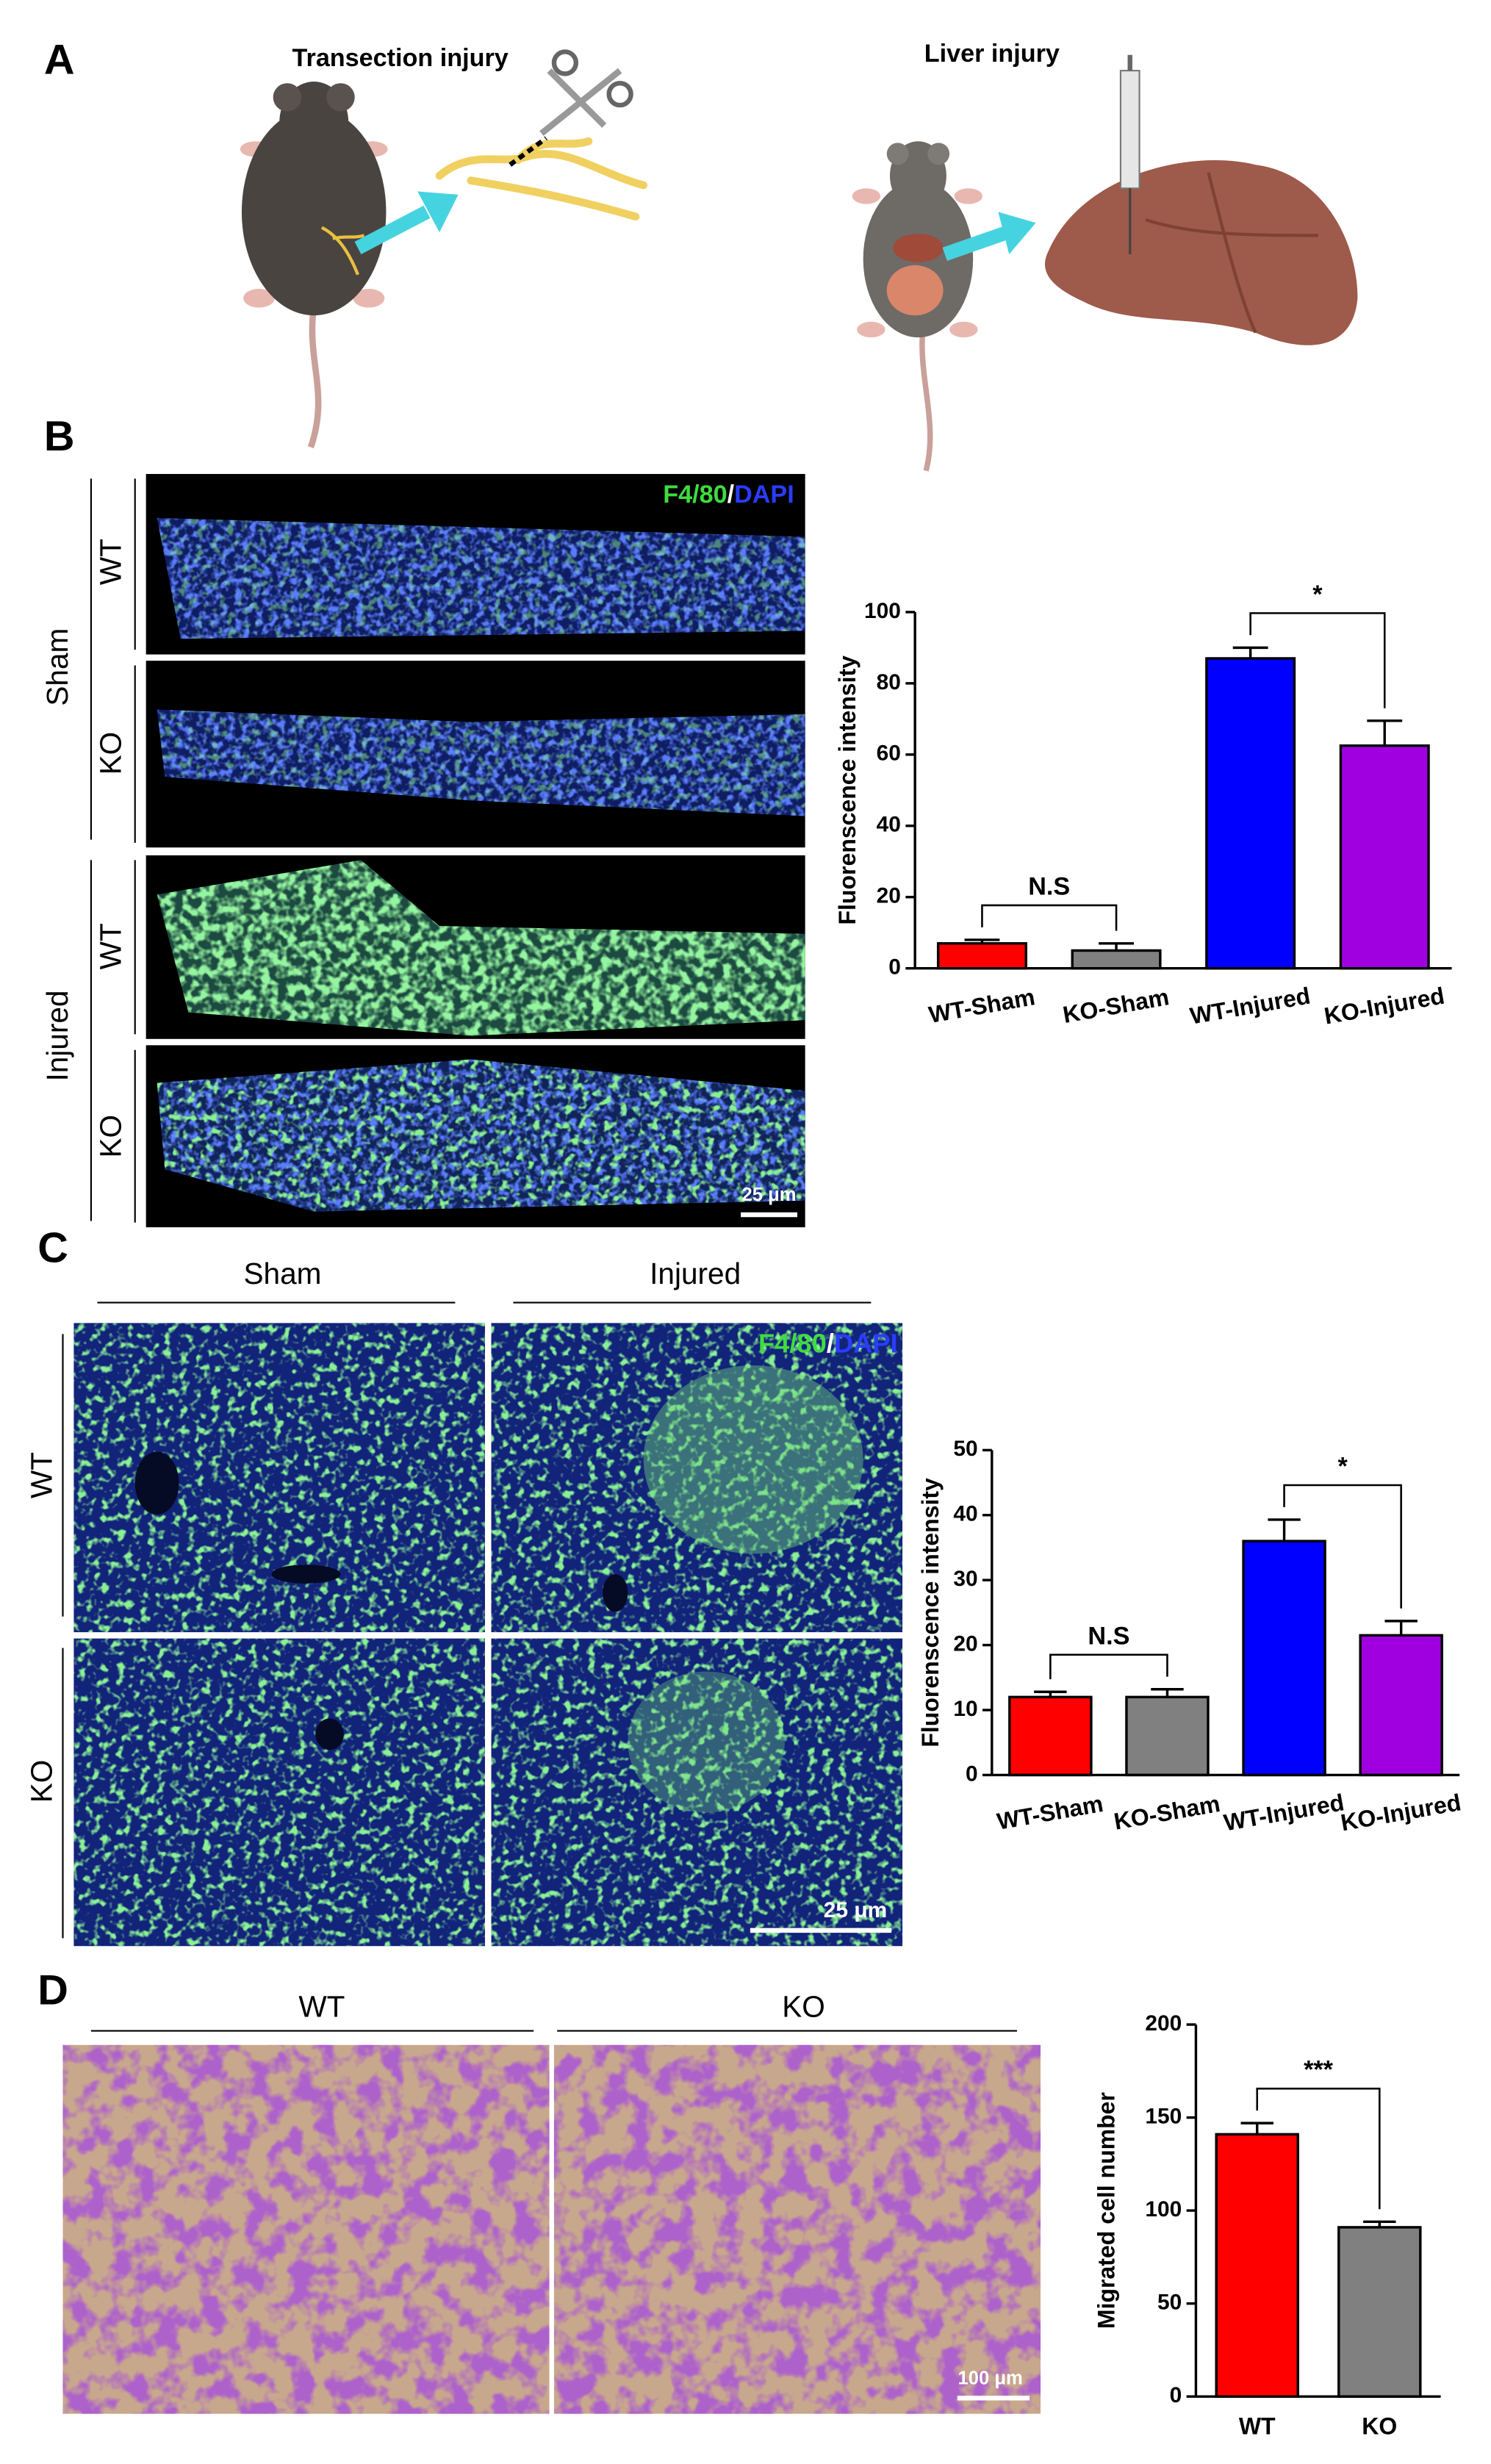 The image size is (1491, 2464). Describe the element at coordinates (314, 212) in the screenshot. I see `body` at that location.